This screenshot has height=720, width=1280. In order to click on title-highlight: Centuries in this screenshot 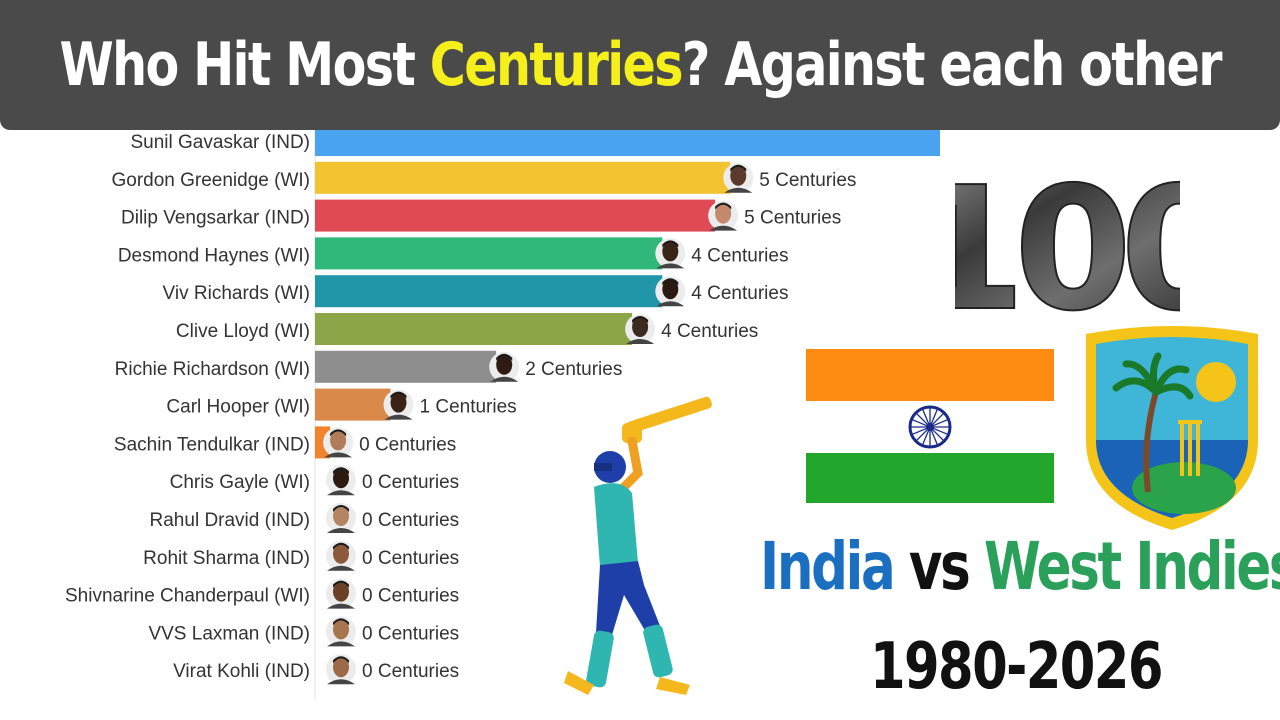, I will do `click(556, 65)`.